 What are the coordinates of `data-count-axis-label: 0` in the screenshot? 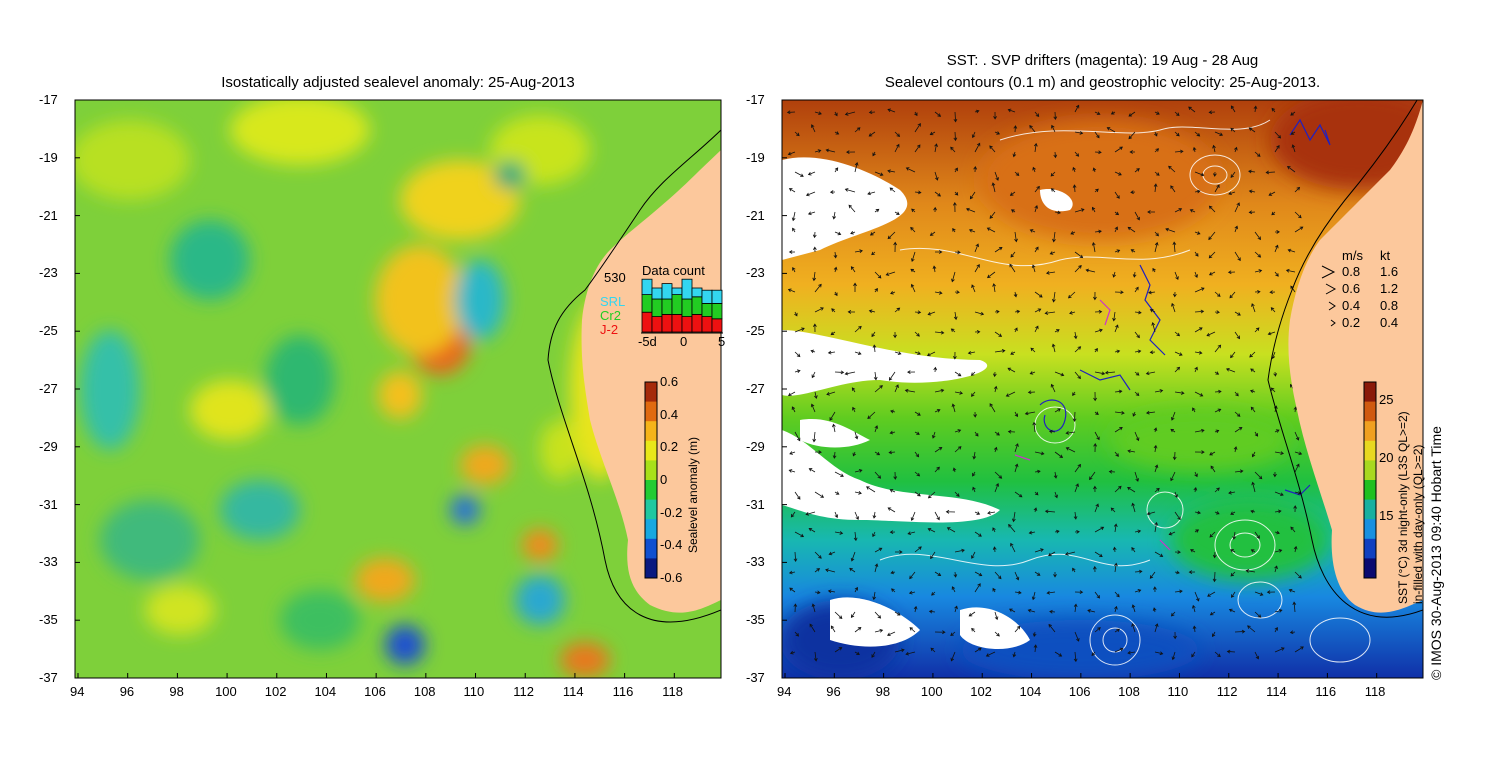 It's located at (684, 341).